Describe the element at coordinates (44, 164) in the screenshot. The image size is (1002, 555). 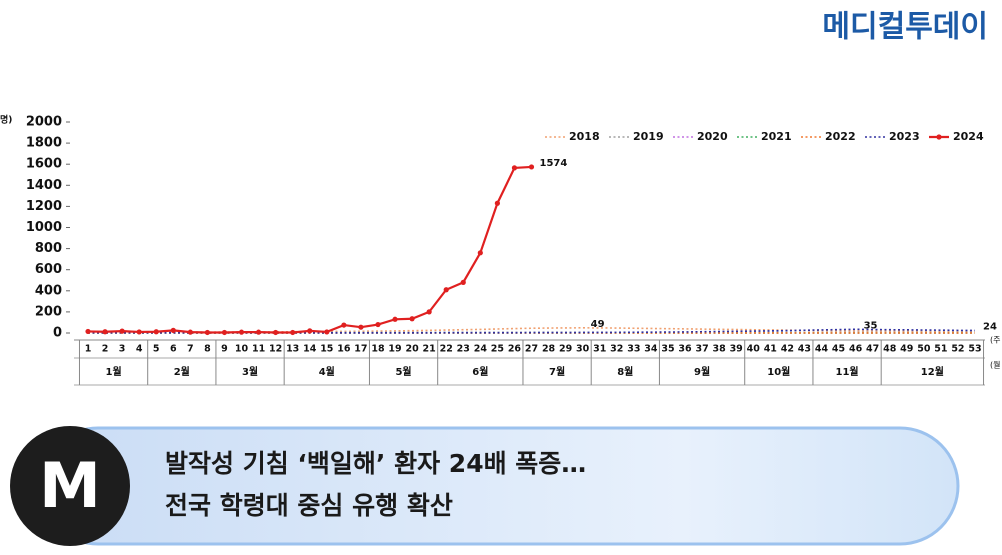
I see `y-tick-label: 1600` at that location.